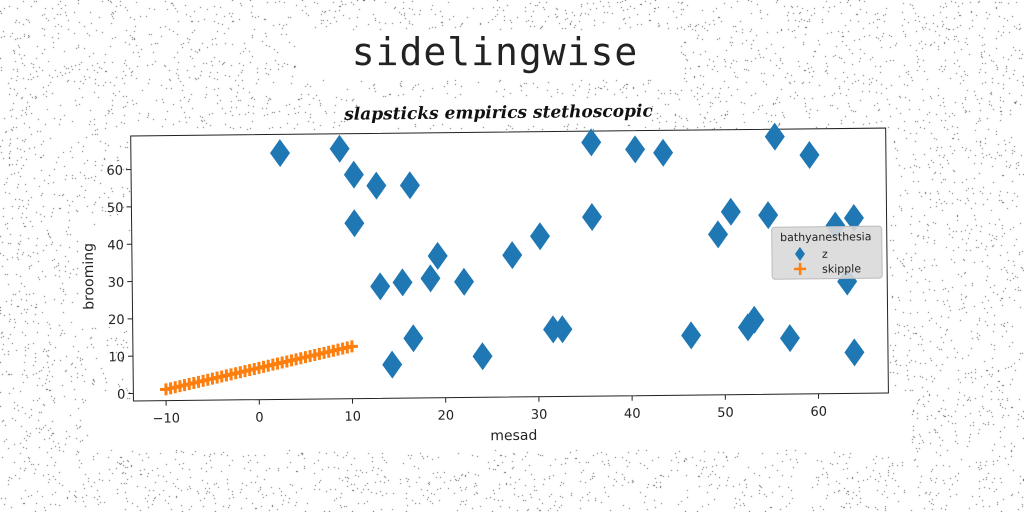  I want to click on y-tick-label: 40, so click(115, 245).